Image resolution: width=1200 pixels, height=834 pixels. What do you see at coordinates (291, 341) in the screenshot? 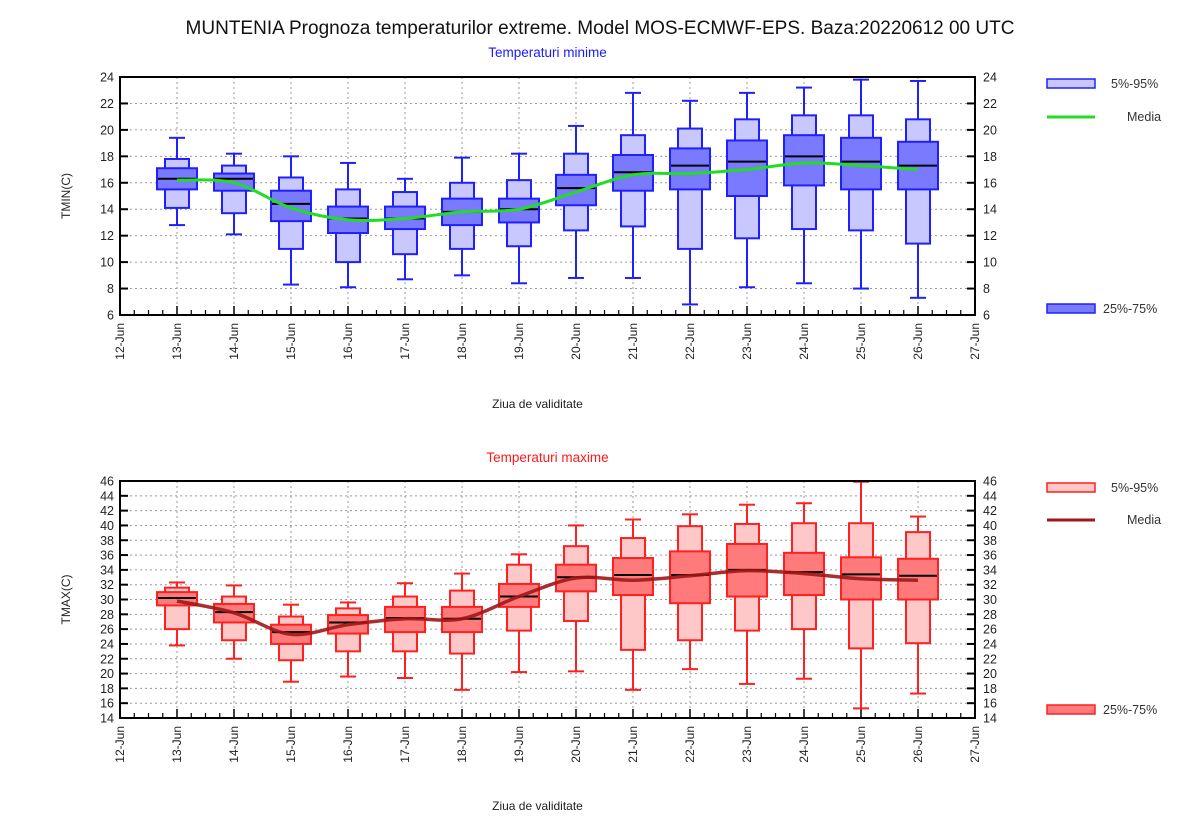
I see `x-tick-label: 15-Jun` at bounding box center [291, 341].